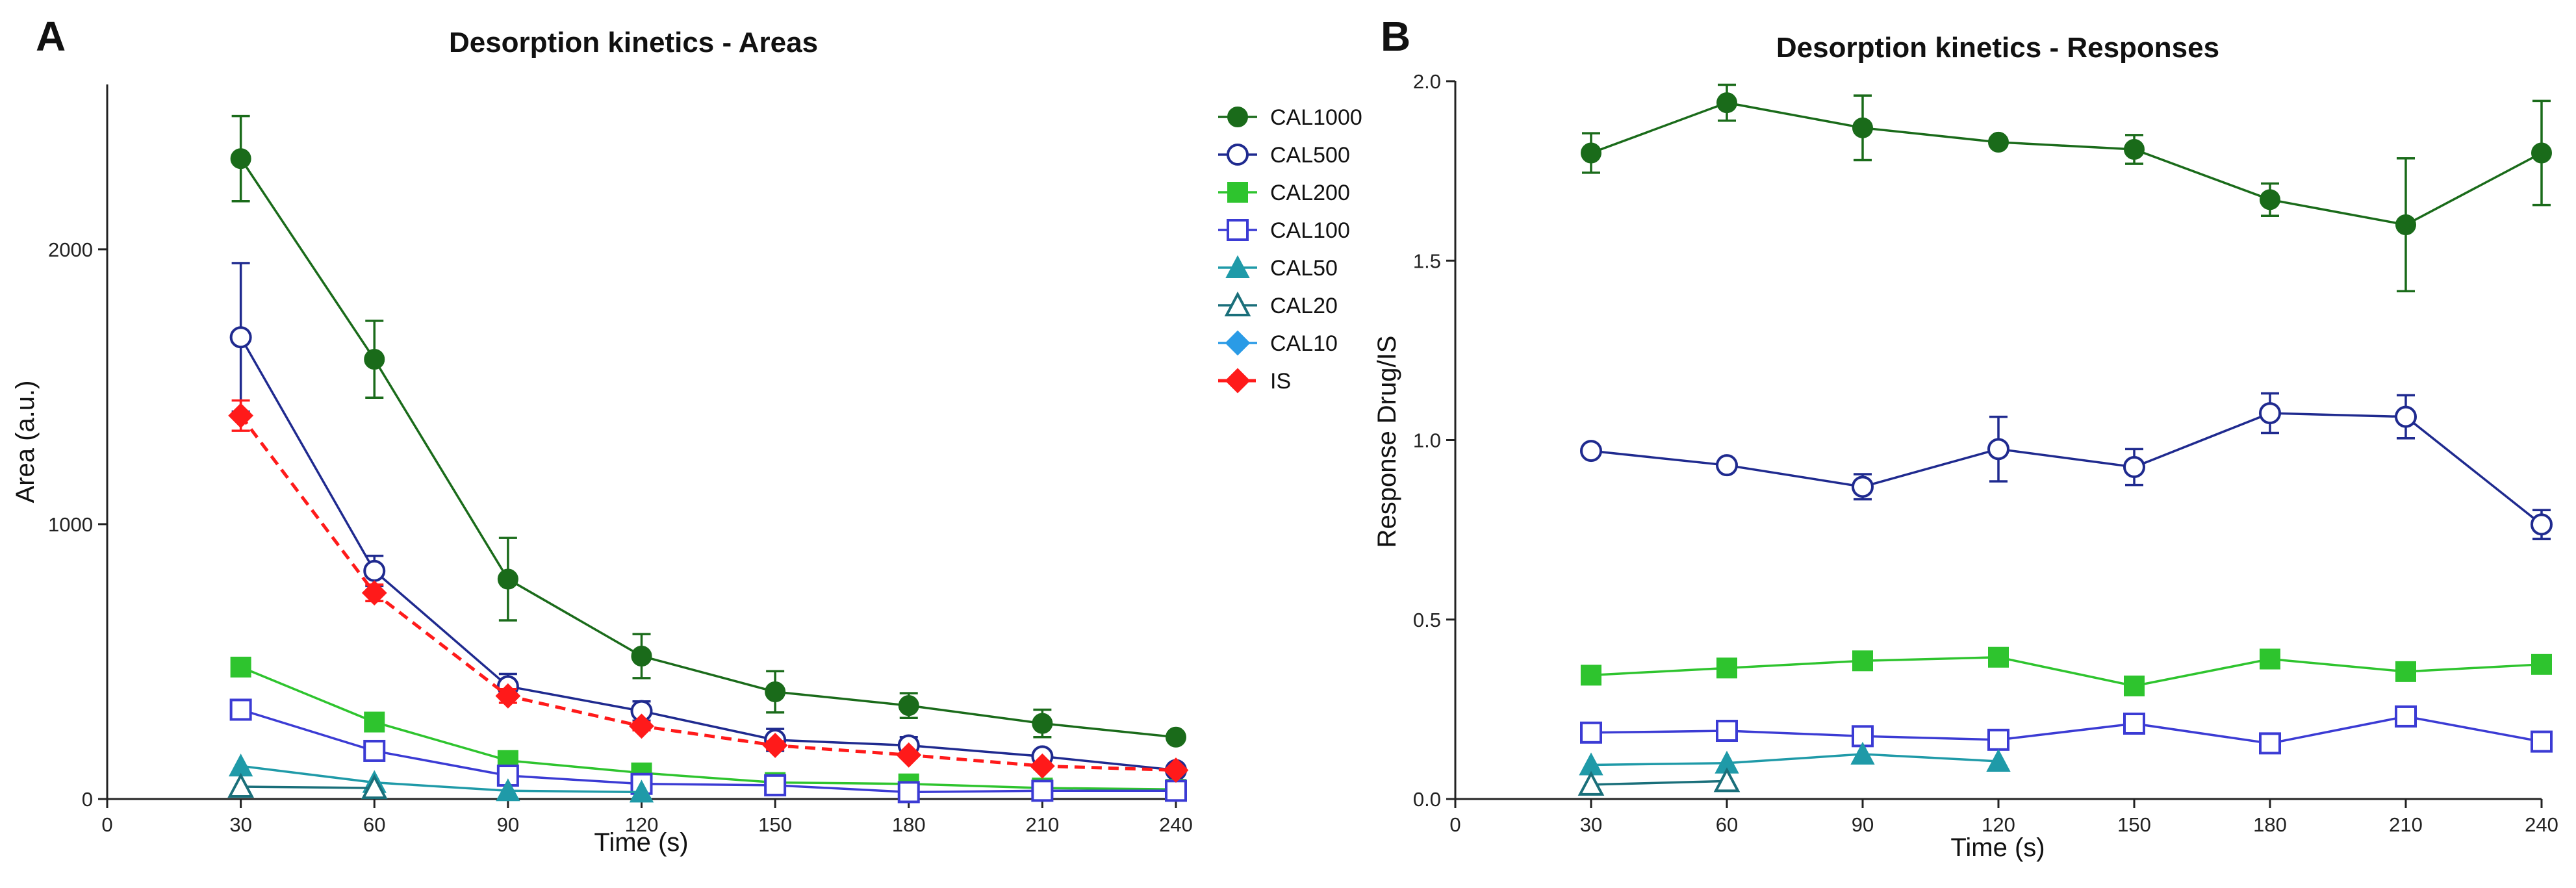 Image resolution: width=2576 pixels, height=888 pixels. Describe the element at coordinates (1304, 268) in the screenshot. I see `legend-label-cal50: CAL50` at that location.